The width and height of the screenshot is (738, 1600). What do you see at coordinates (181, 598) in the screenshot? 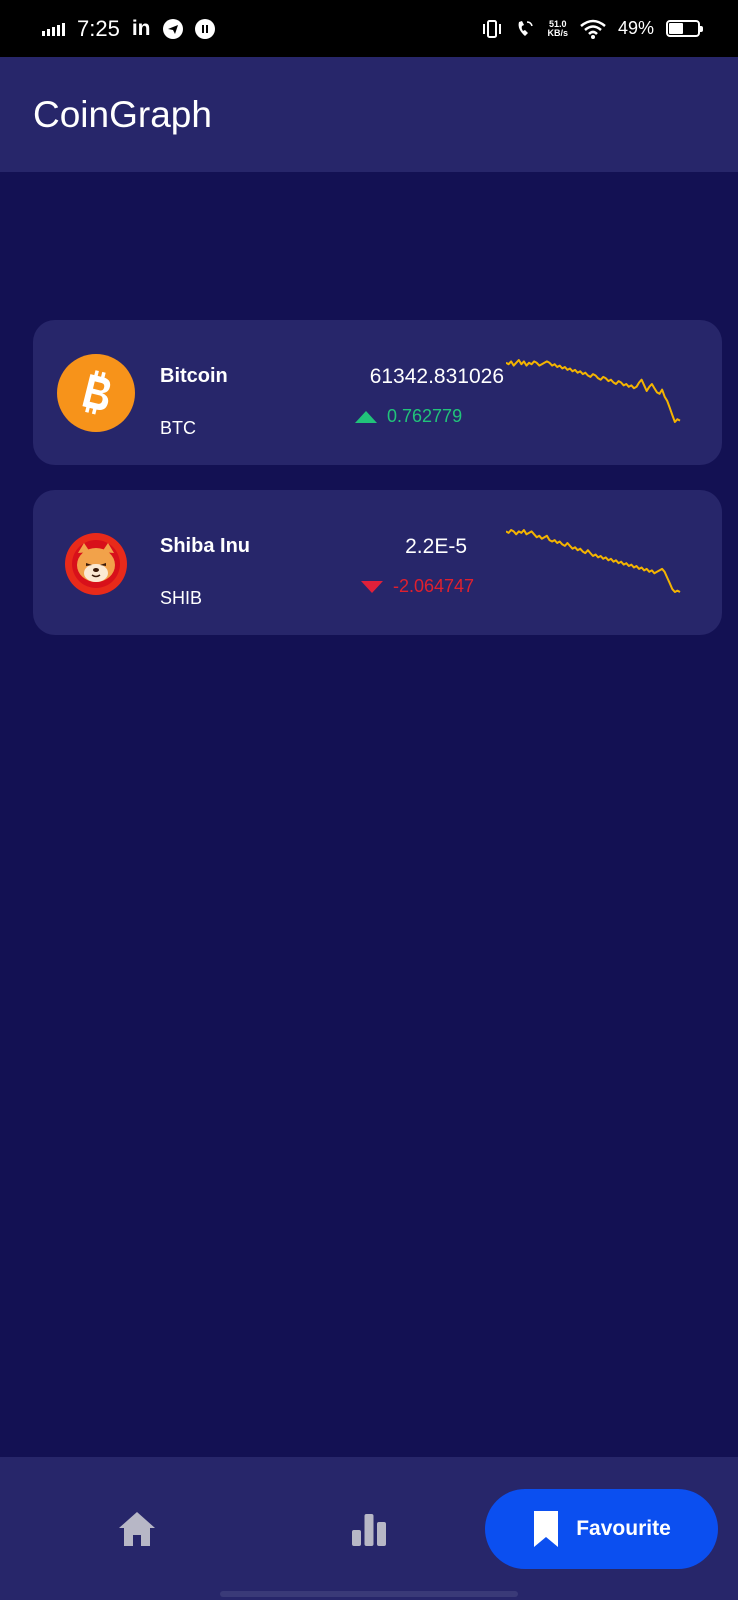
I see `coin-symbol: SHIB` at bounding box center [181, 598].